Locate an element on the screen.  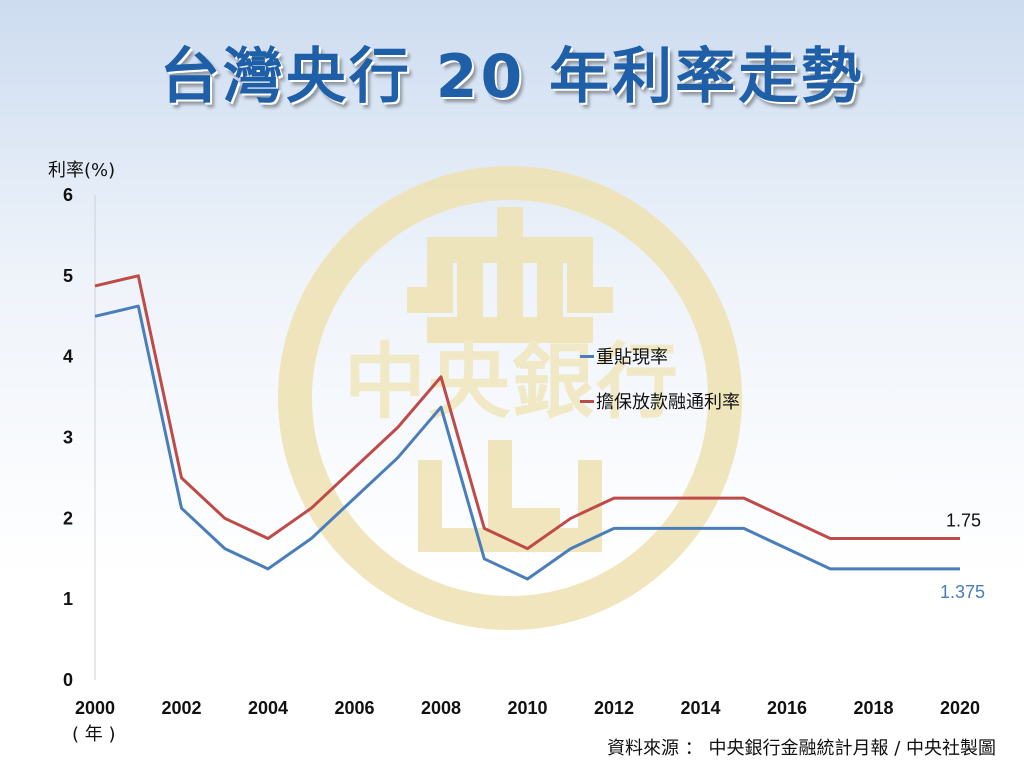
legend: 重貼現率 擔保放款融通利率 is located at coordinates (660, 389).